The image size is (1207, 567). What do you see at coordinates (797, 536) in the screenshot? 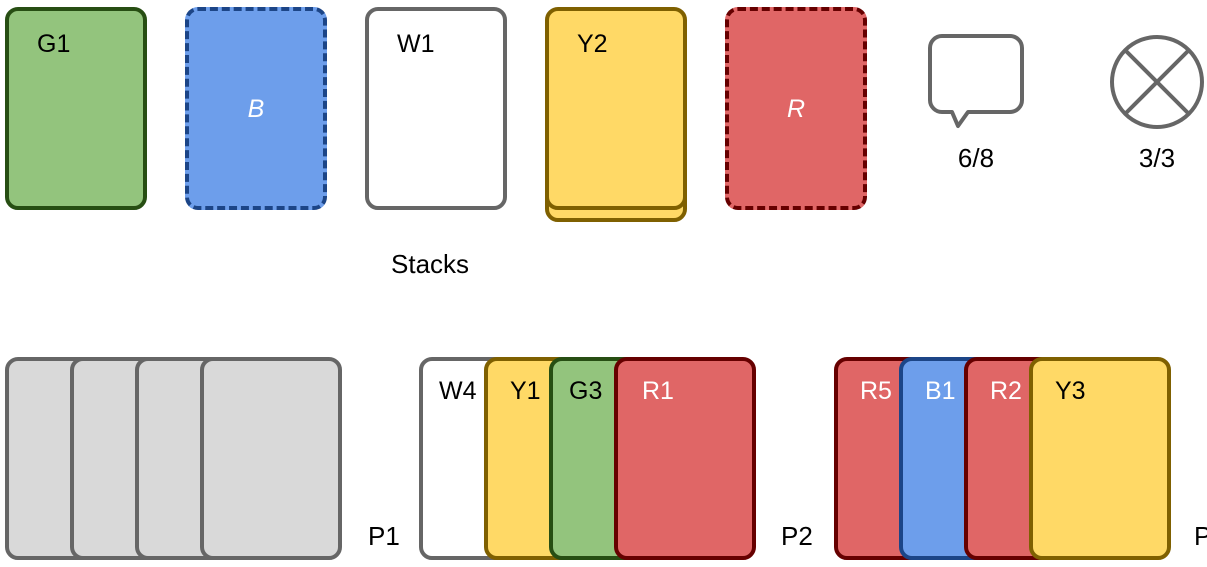
I see `player-name: P2` at bounding box center [797, 536].